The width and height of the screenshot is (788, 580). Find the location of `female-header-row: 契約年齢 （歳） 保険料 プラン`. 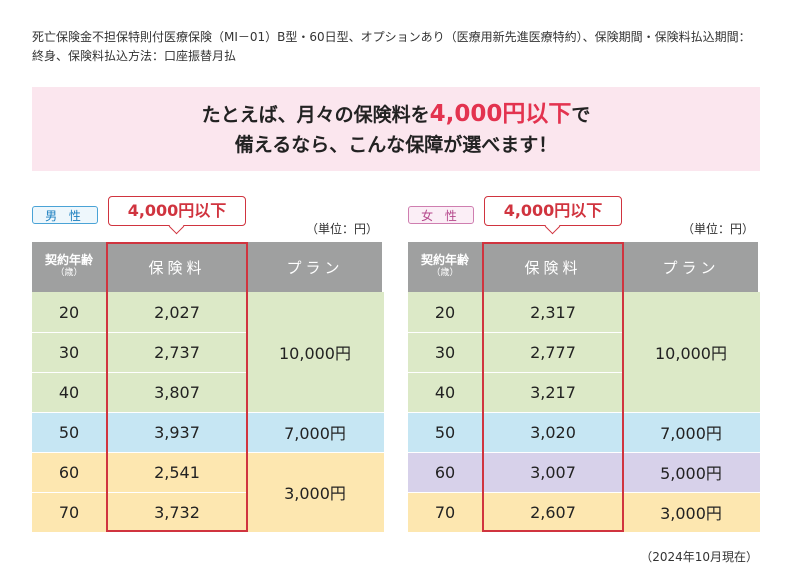

female-header-row: 契約年齢 （歳） 保険料 プラン is located at coordinates (583, 267).